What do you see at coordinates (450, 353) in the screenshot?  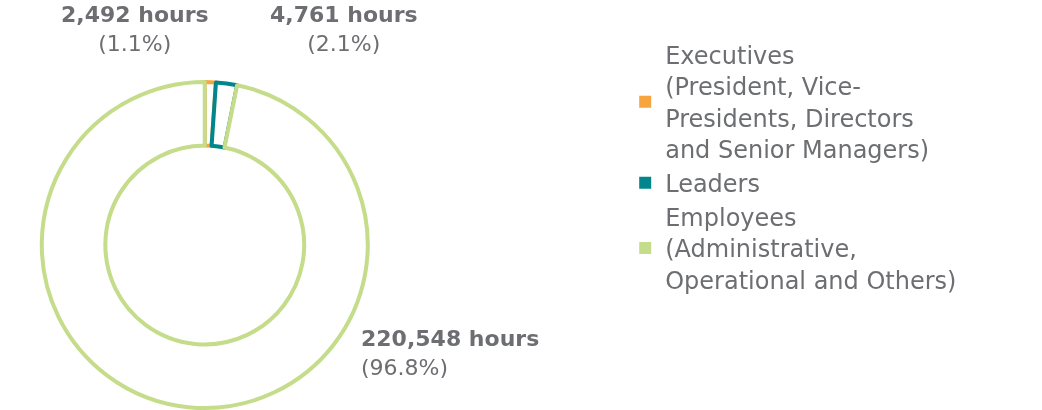 I see `data-label: 220,548 hours (96.8%)` at bounding box center [450, 353].